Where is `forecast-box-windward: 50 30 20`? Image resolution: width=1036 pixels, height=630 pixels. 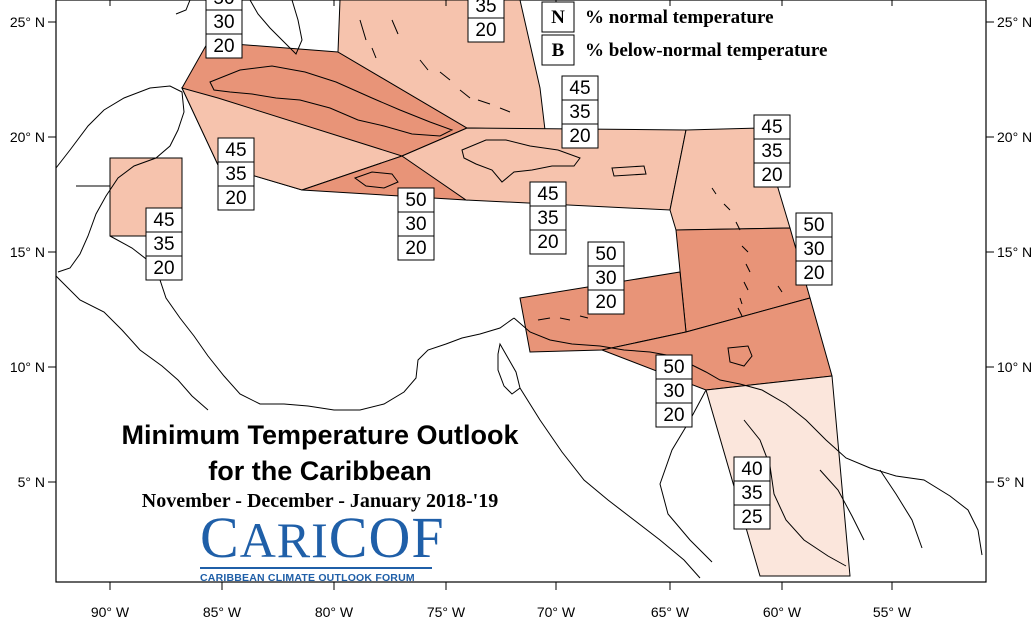 forecast-box-windward: 50 30 20 is located at coordinates (814, 249).